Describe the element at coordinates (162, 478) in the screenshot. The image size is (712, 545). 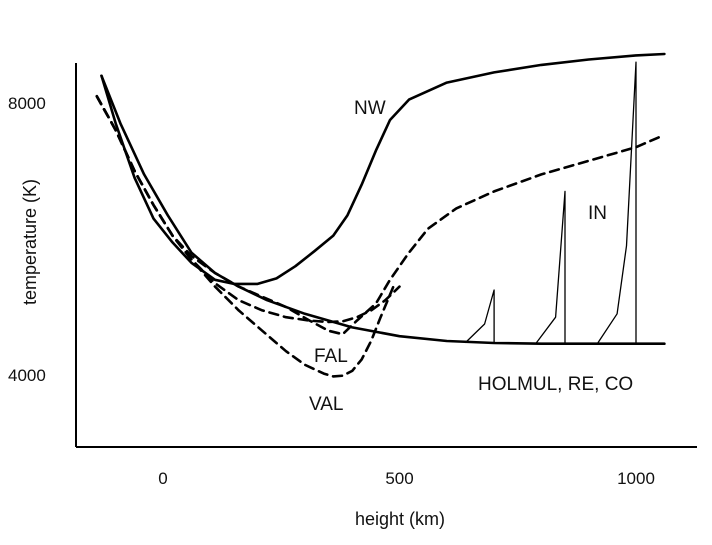
I see `x-tick-label: 0` at that location.